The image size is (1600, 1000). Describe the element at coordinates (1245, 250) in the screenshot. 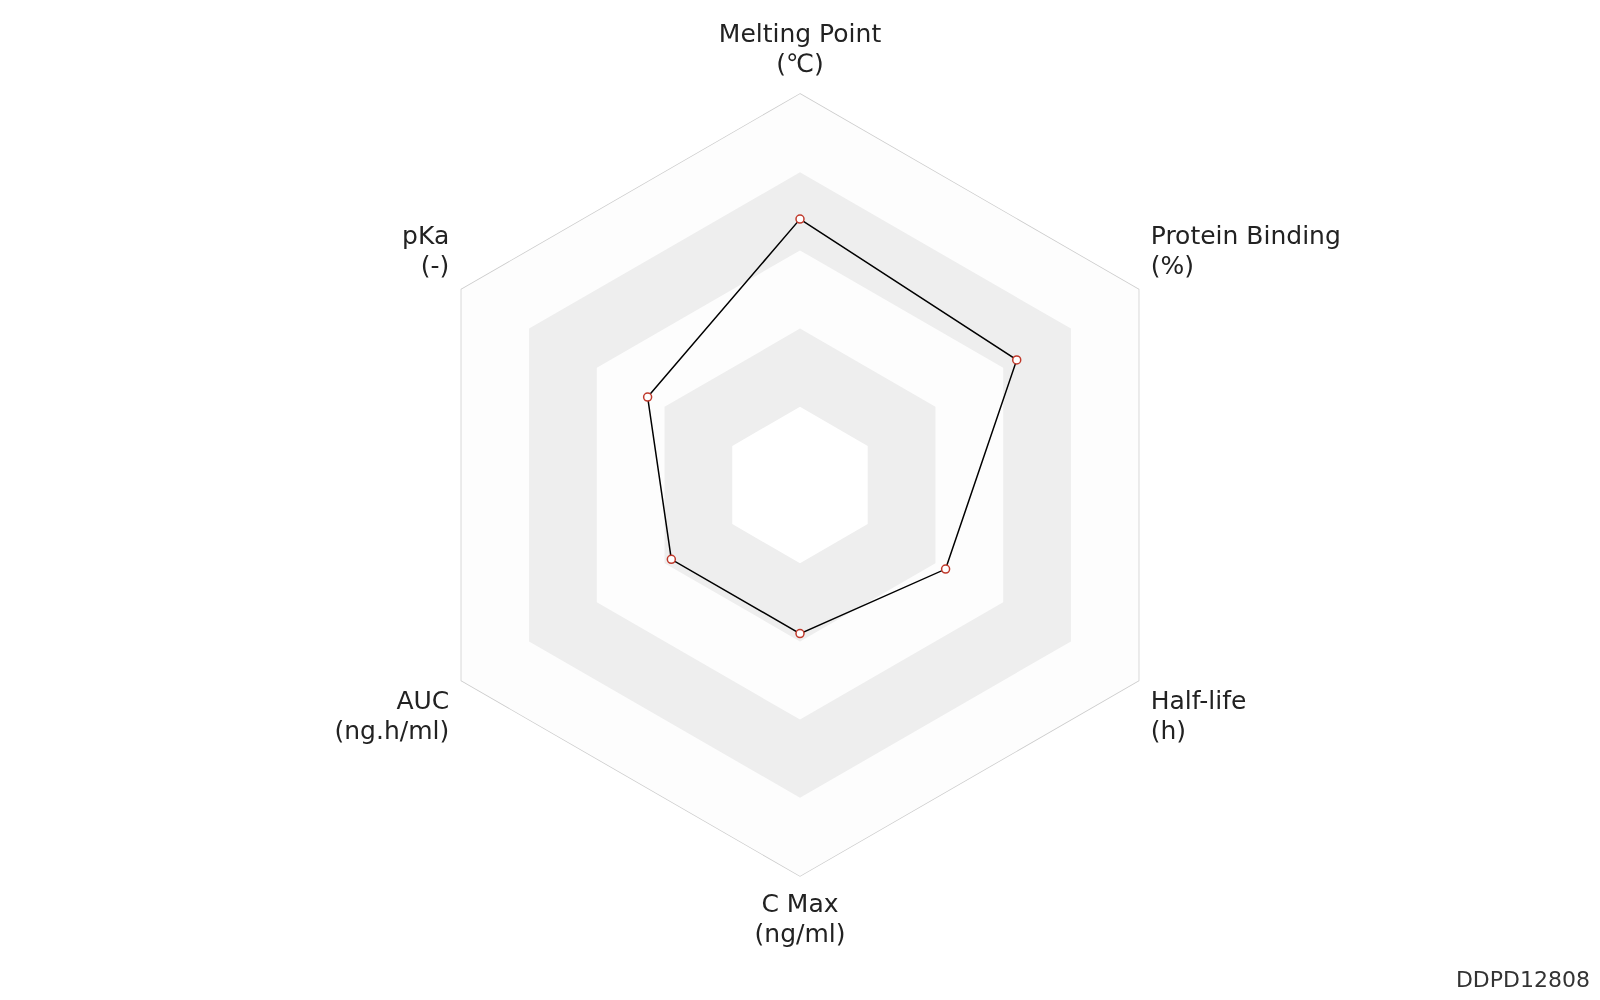

I see `spoke-label: Protein Binding (%)` at that location.